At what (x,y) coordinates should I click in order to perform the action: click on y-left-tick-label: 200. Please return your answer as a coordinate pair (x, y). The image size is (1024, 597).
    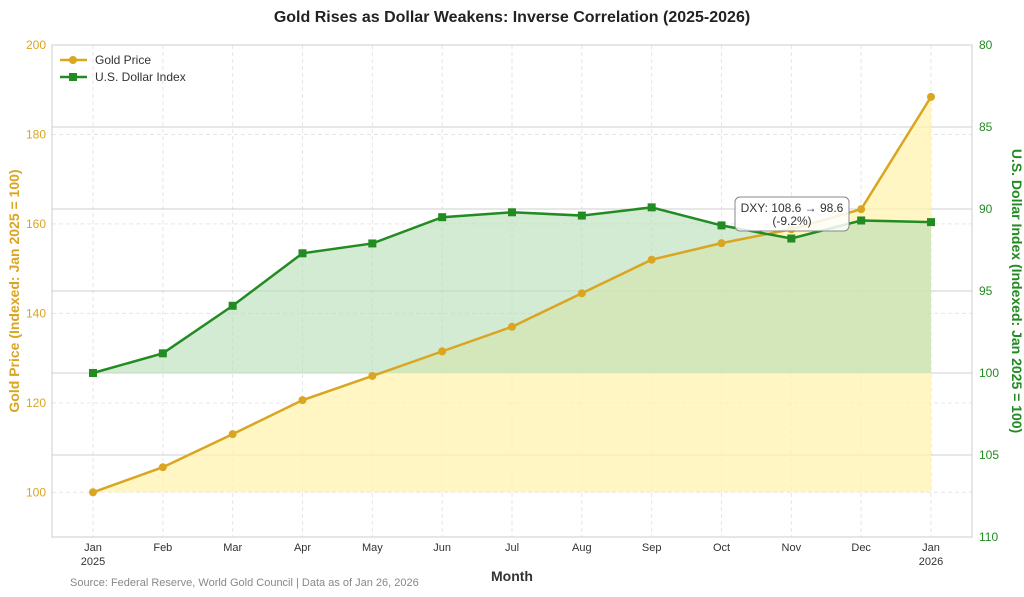
    Looking at the image, I should click on (36, 45).